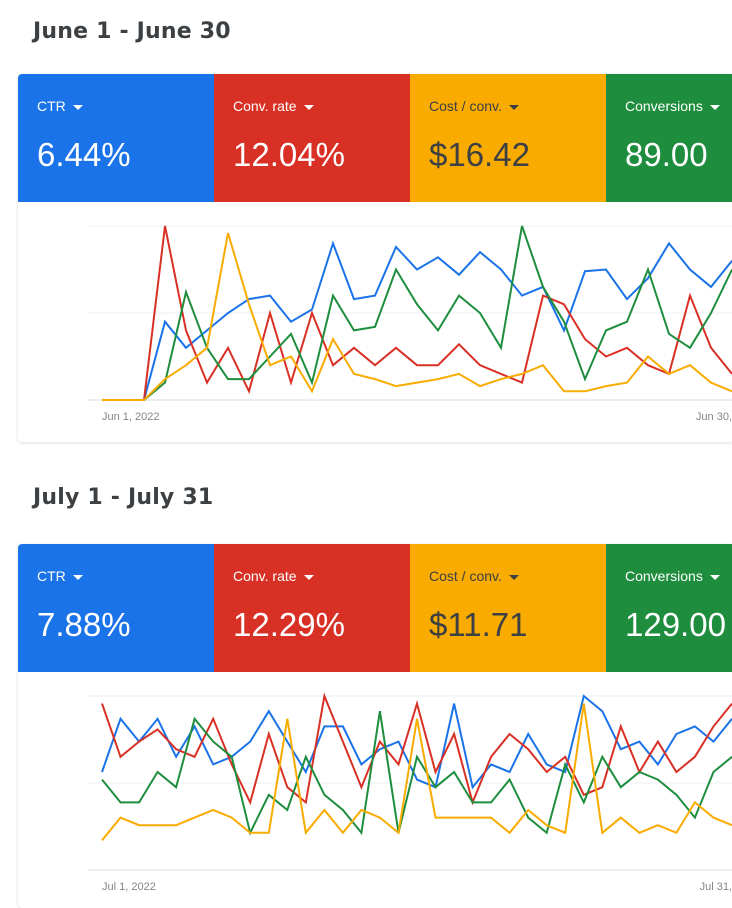 This screenshot has width=732, height=908. Describe the element at coordinates (289, 154) in the screenshot. I see `metric-value: 12.04%` at that location.